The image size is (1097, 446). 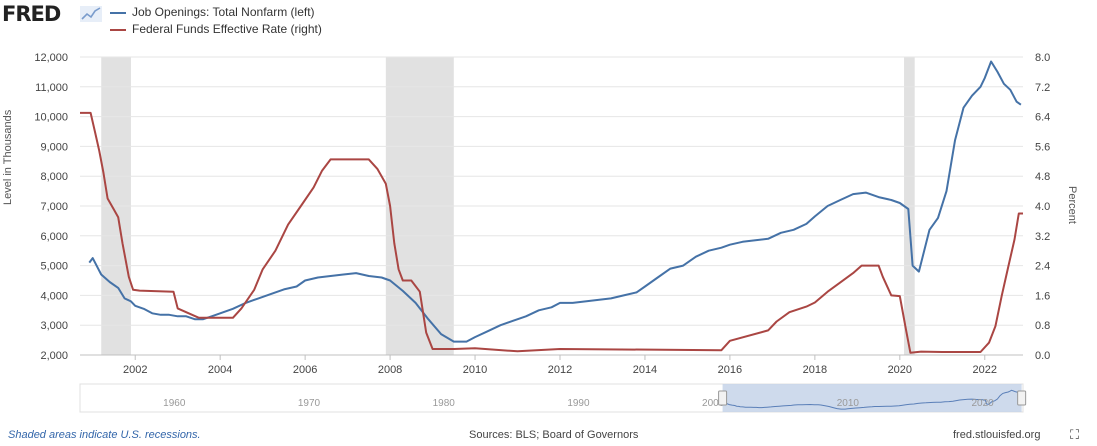 I want to click on fred-chart-icon, so click(x=91, y=14).